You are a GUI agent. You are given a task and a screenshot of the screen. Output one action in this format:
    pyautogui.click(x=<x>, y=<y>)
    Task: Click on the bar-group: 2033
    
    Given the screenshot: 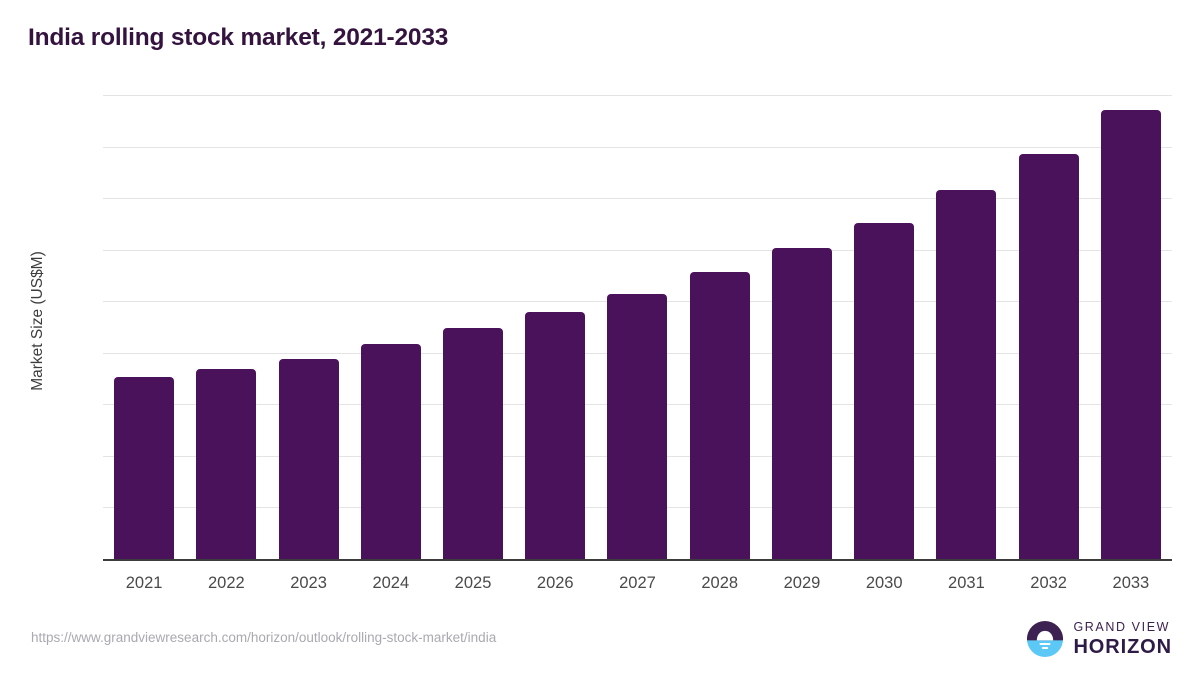 What is the action you would take?
    pyautogui.click(x=1131, y=343)
    